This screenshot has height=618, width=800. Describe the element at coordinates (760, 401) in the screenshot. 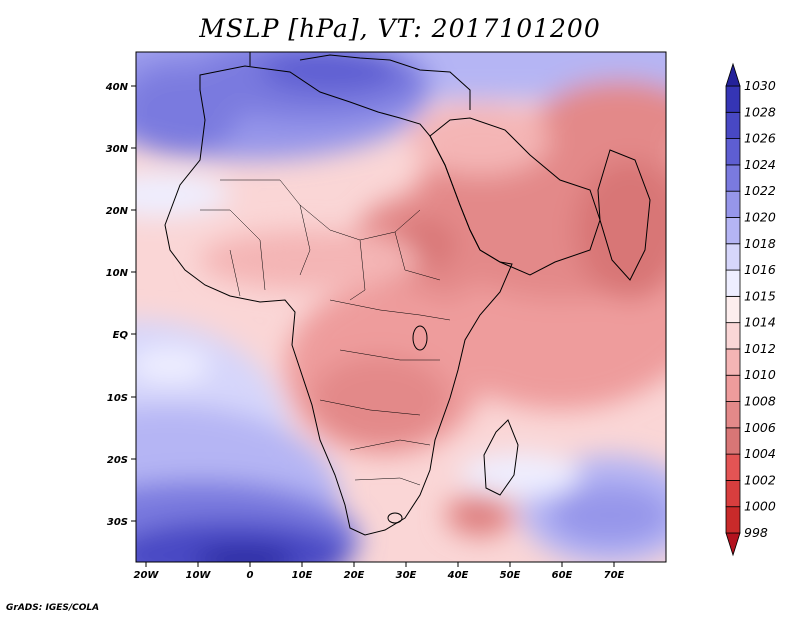

I see `colorbar-label: 1008` at that location.